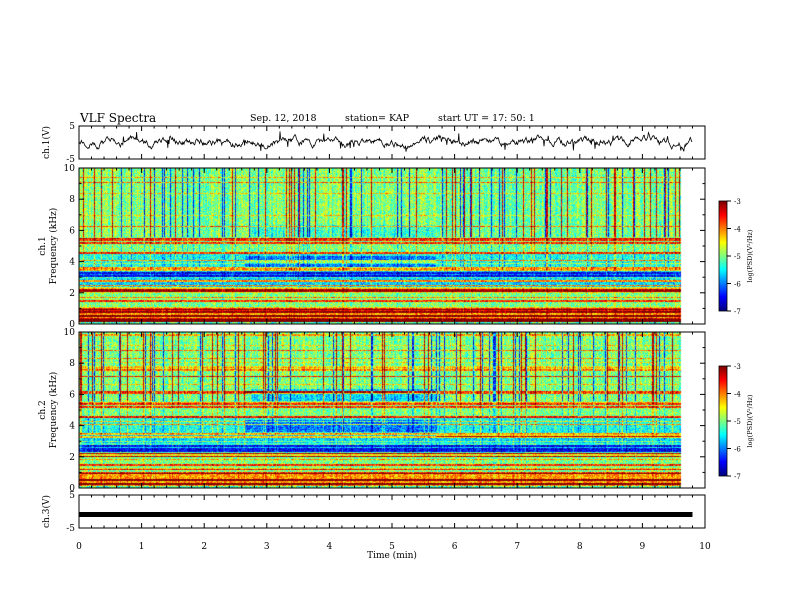  What do you see at coordinates (705, 547) in the screenshot?
I see `x-tick-label: 10` at bounding box center [705, 547].